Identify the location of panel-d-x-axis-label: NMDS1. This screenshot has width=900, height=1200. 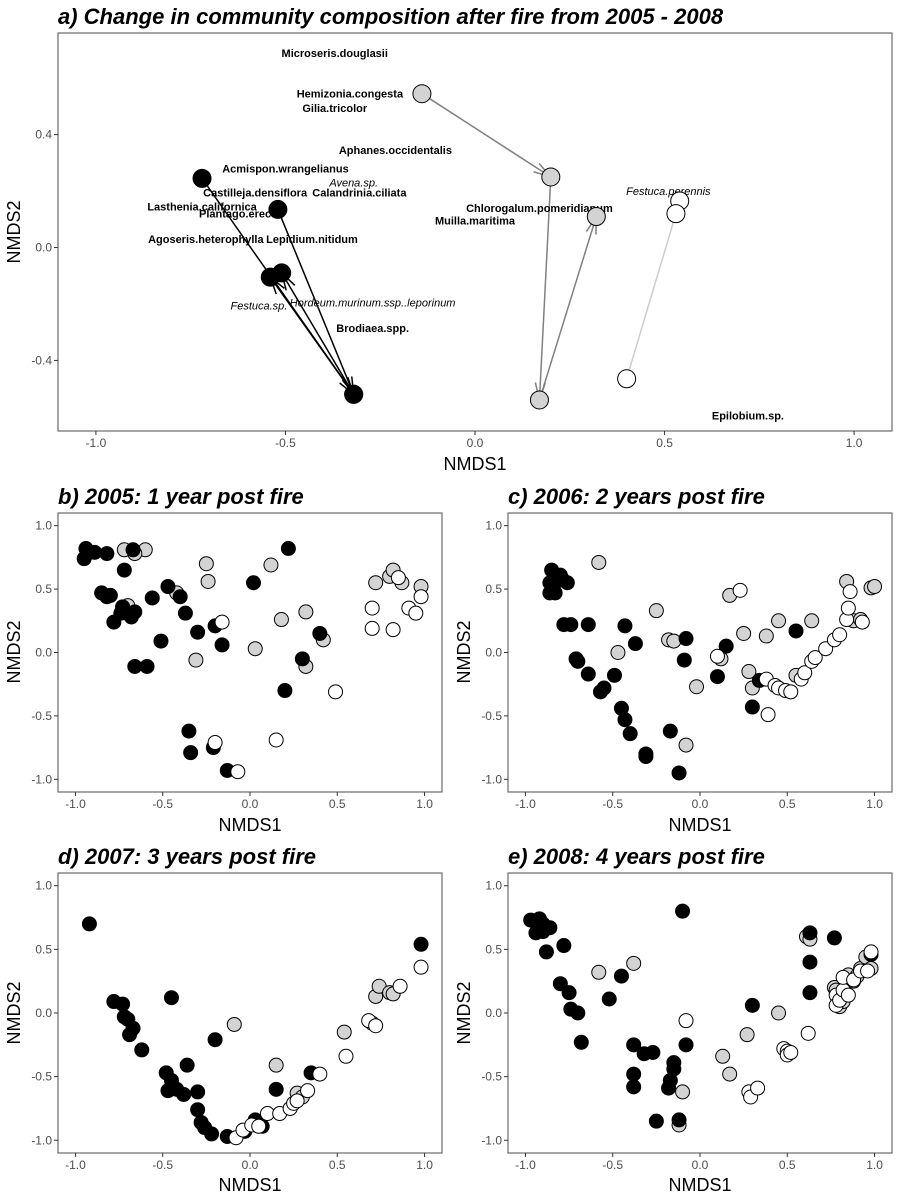
(249, 1185).